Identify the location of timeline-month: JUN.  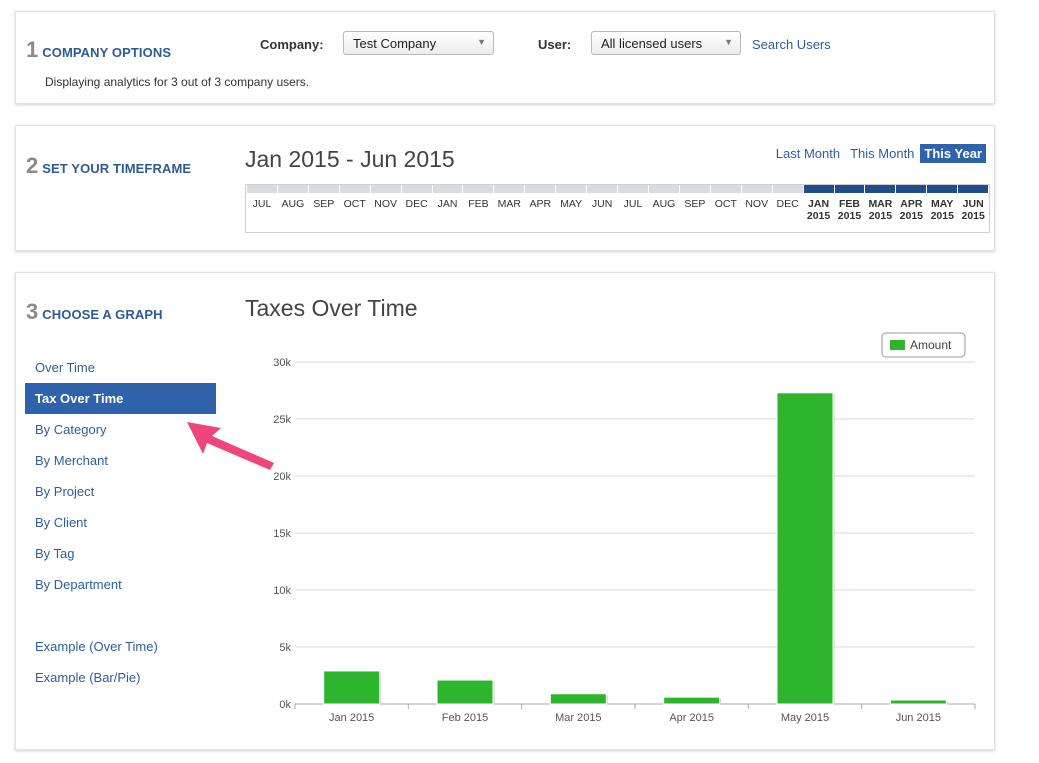
(602, 208).